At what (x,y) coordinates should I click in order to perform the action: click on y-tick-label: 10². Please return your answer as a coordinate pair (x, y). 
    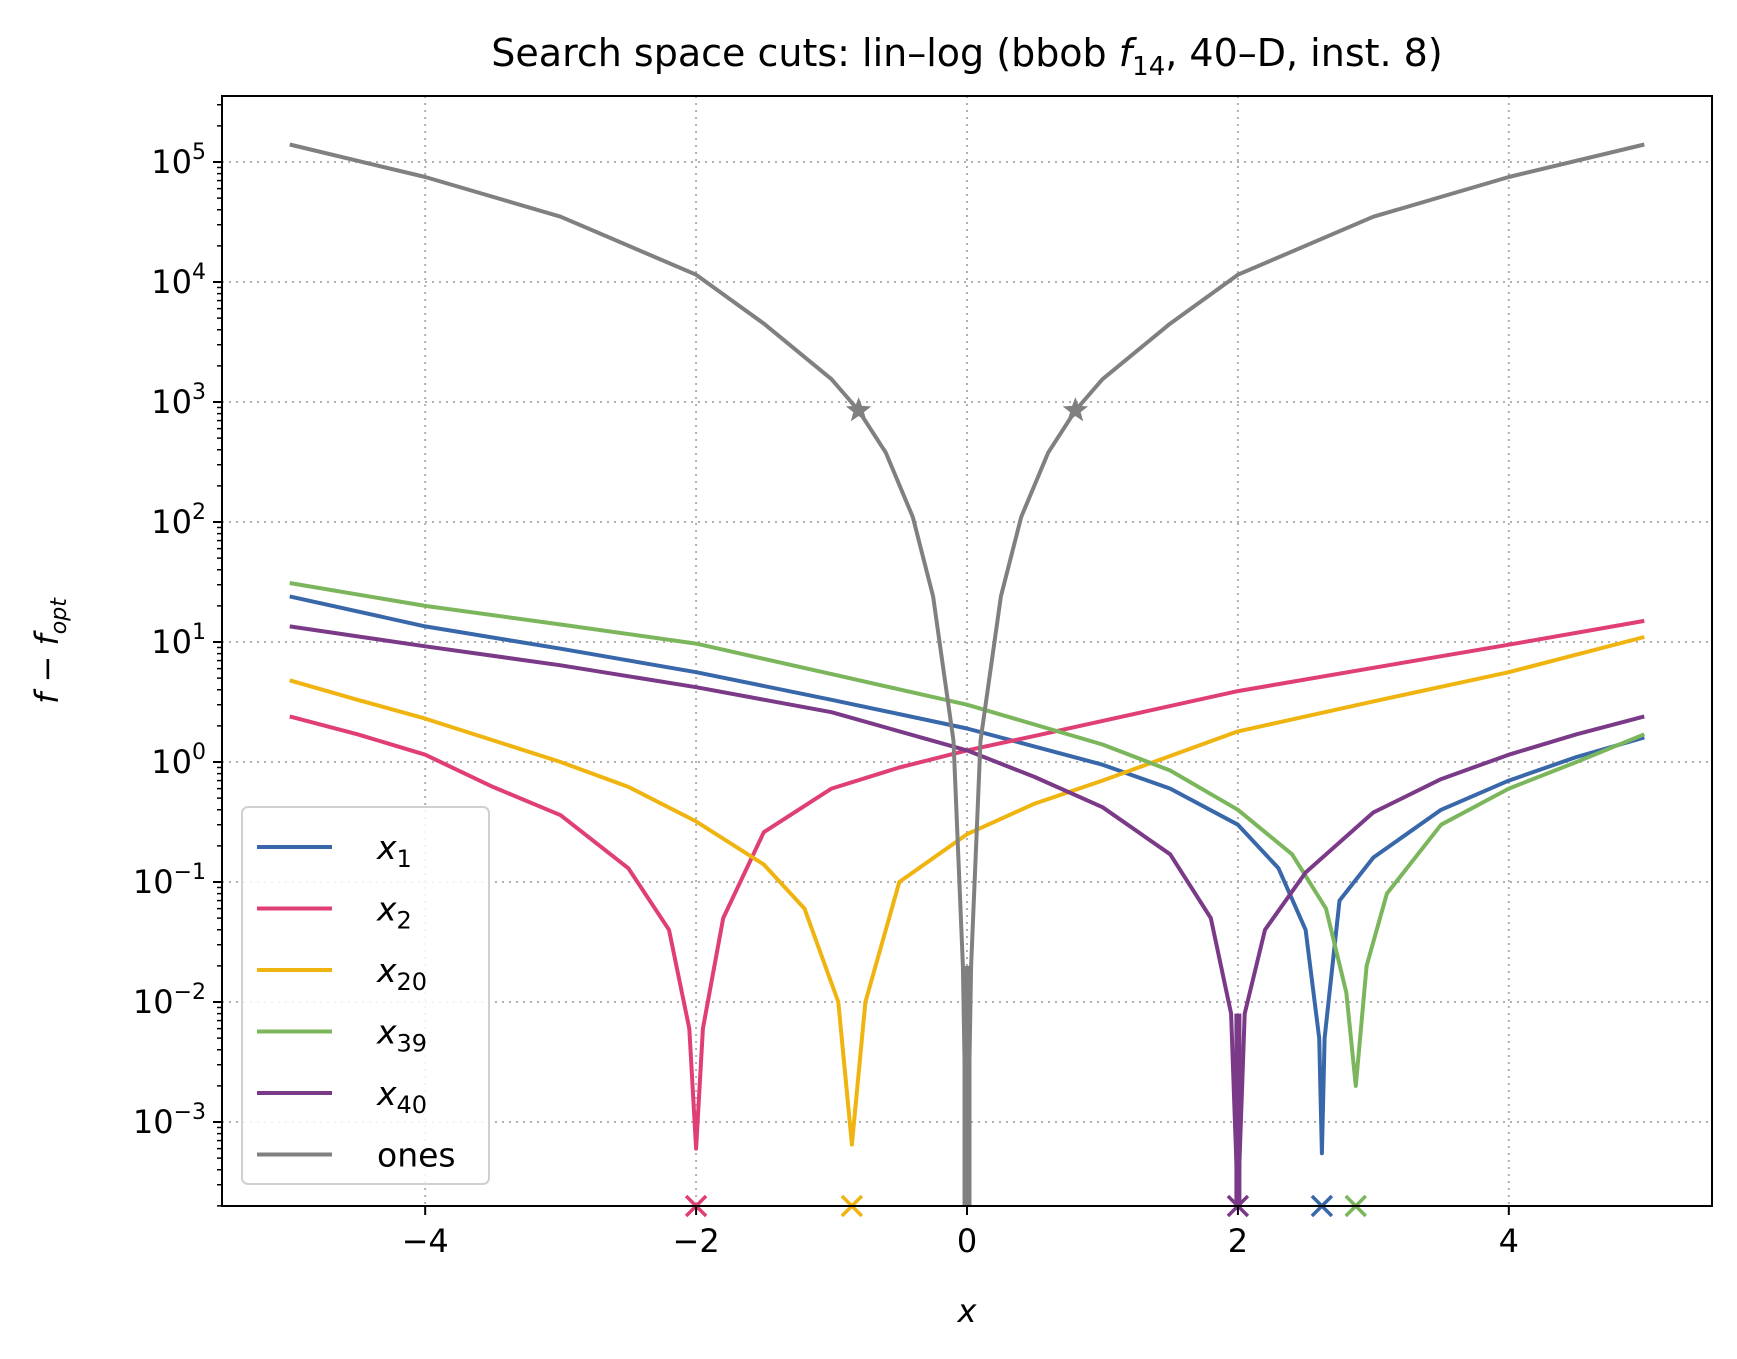
    Looking at the image, I should click on (178, 520).